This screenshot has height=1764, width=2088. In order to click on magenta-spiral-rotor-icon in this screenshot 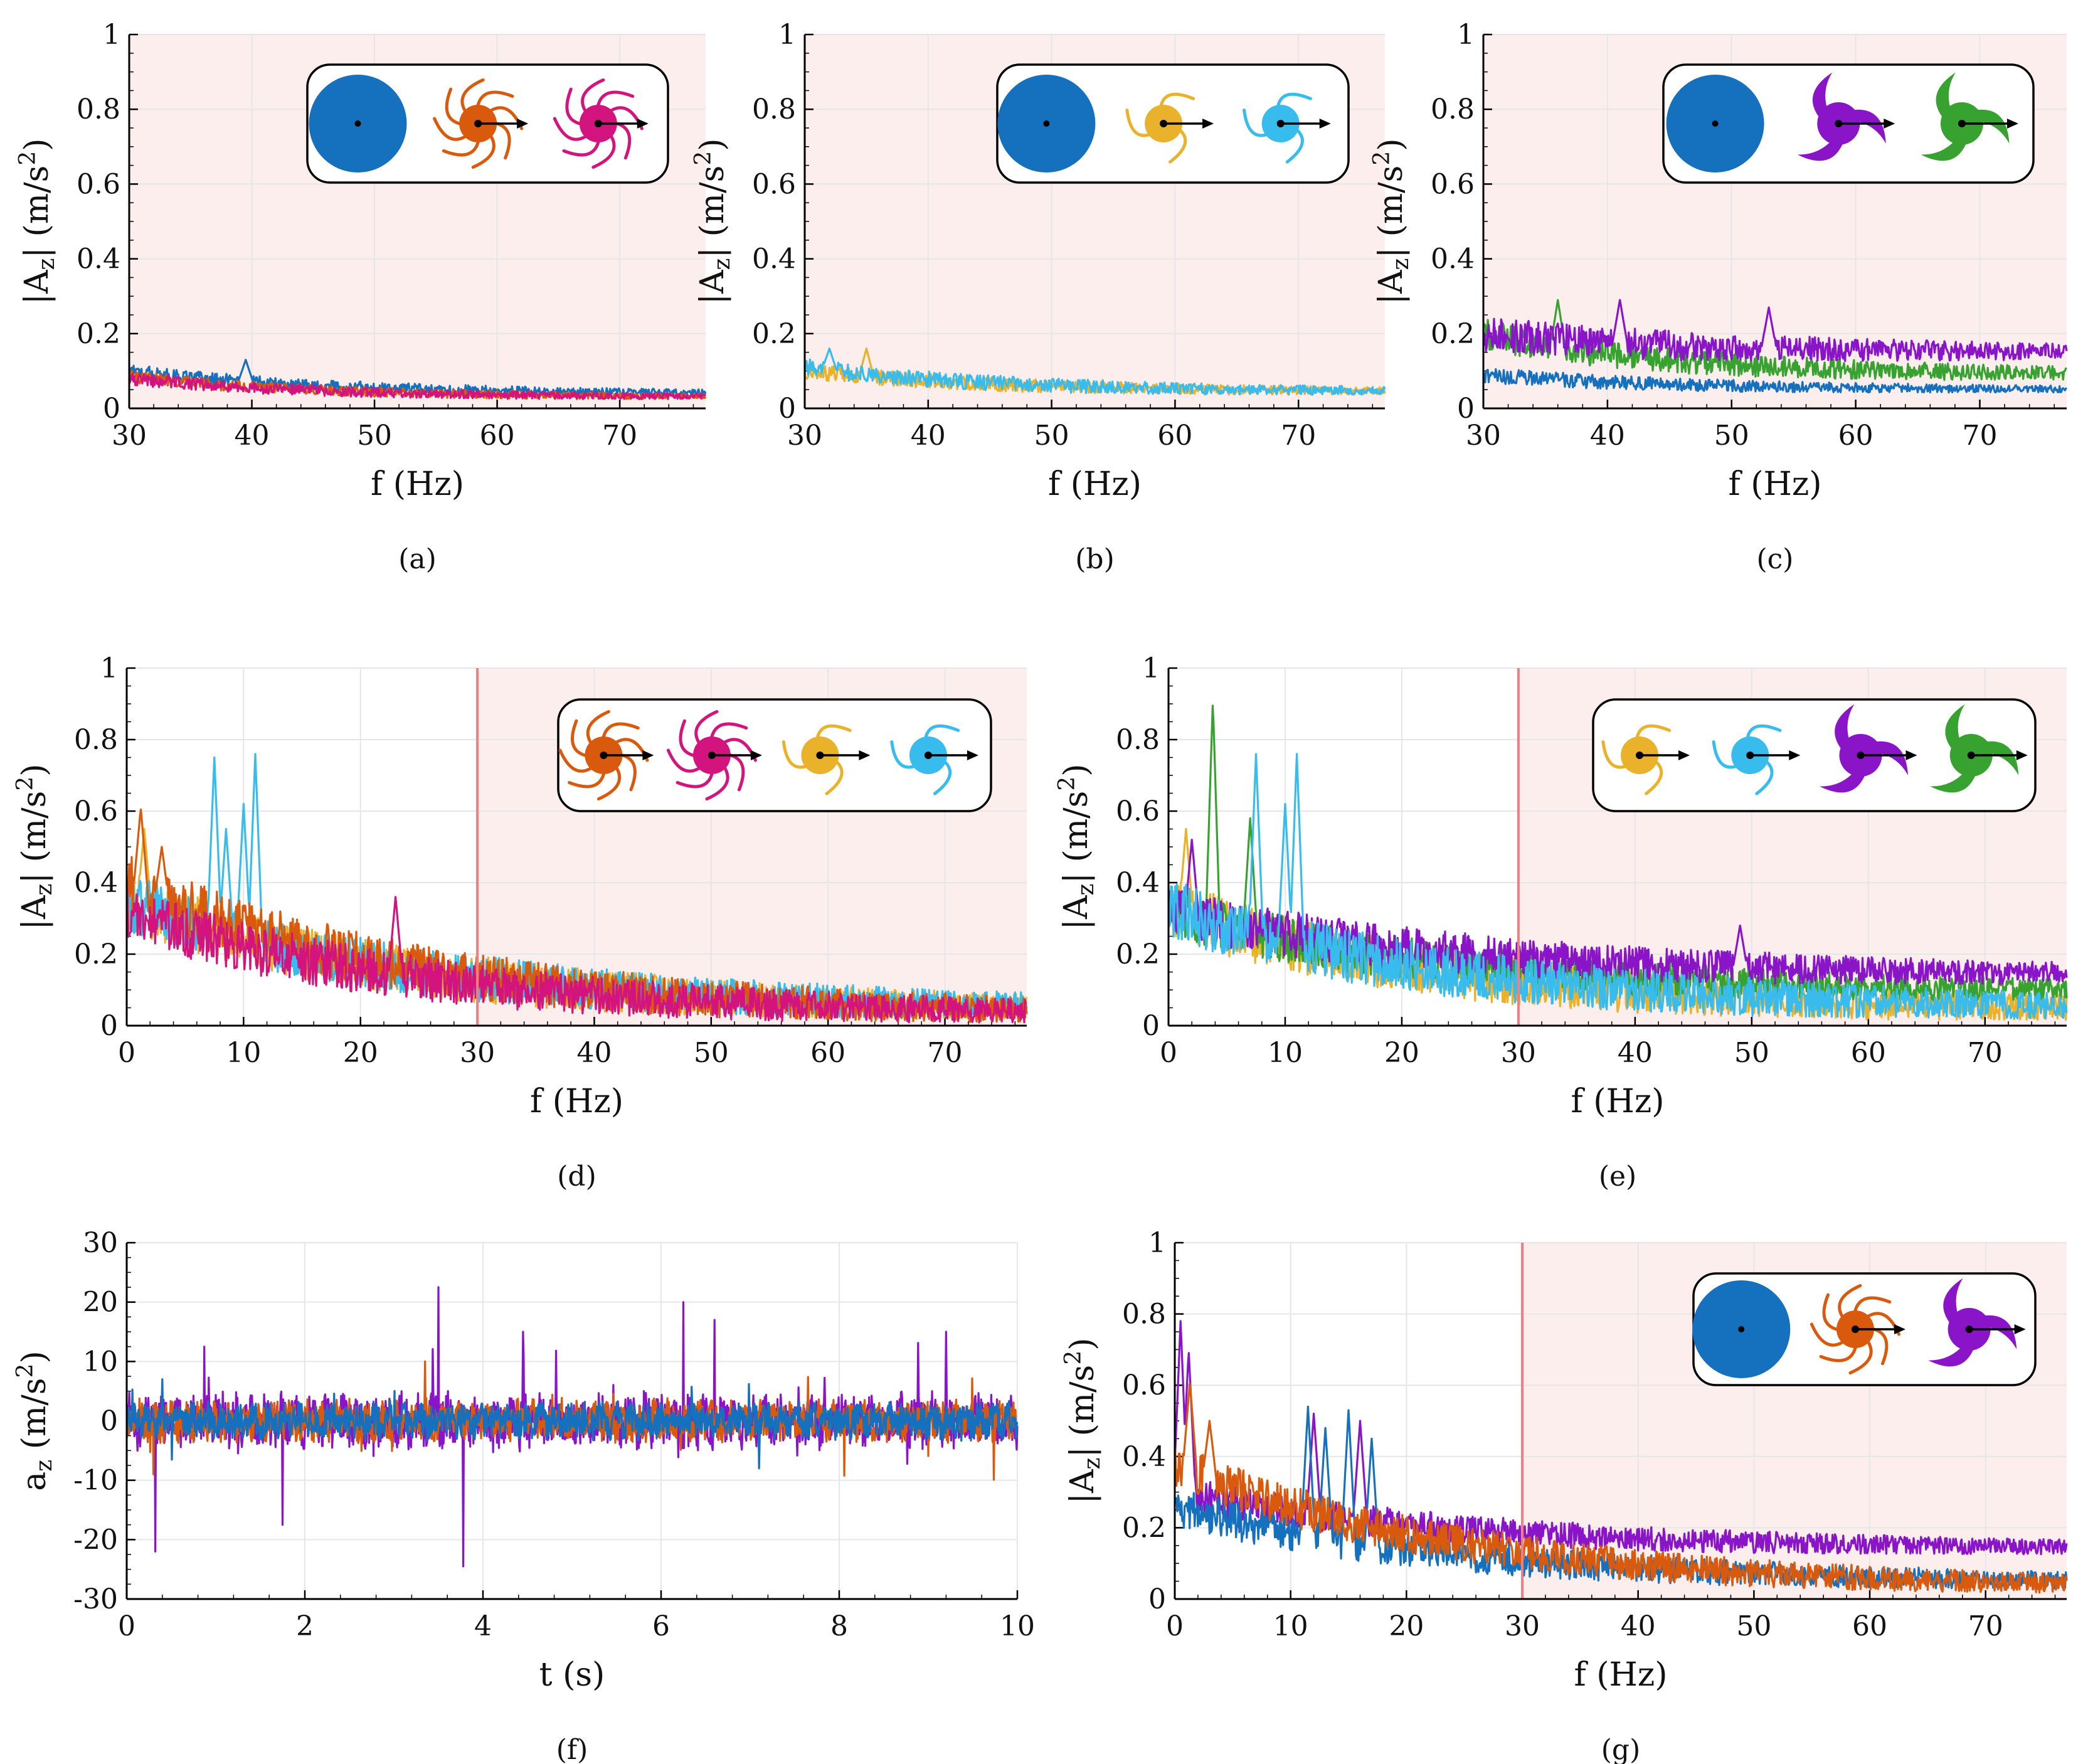, I will do `click(601, 123)`.